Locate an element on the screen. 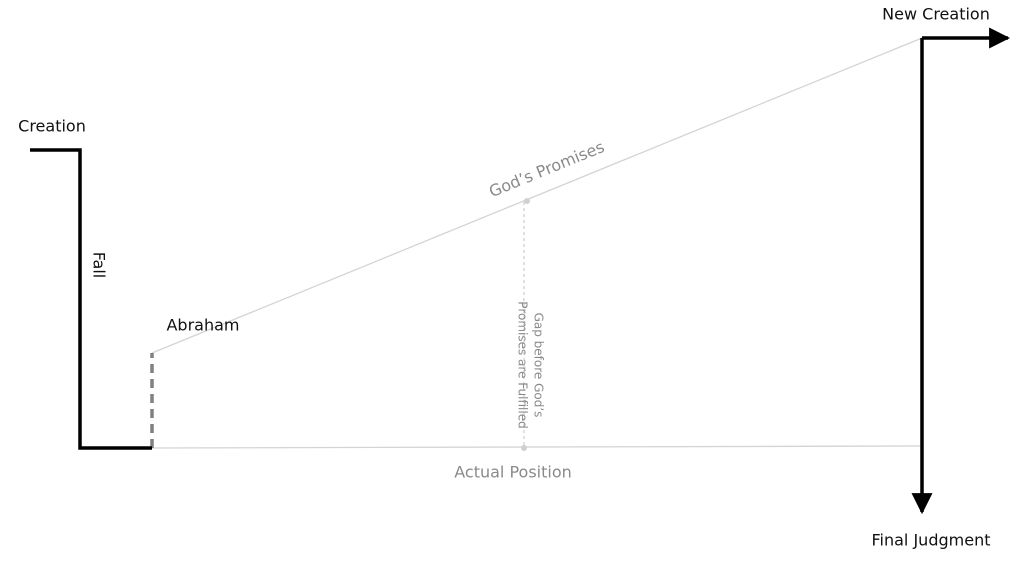 This screenshot has width=1024, height=573. label: Gap before God’s is located at coordinates (539, 365).